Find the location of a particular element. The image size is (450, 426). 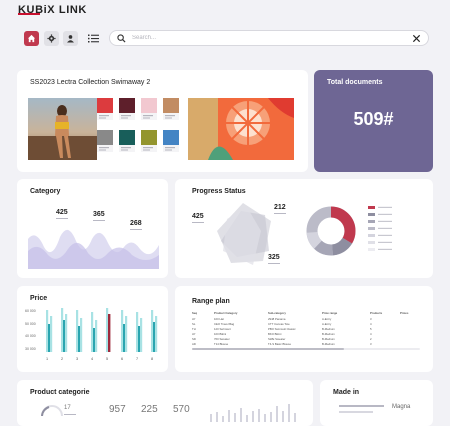

product-categorie-title: Product categorie is located at coordinates (60, 392).